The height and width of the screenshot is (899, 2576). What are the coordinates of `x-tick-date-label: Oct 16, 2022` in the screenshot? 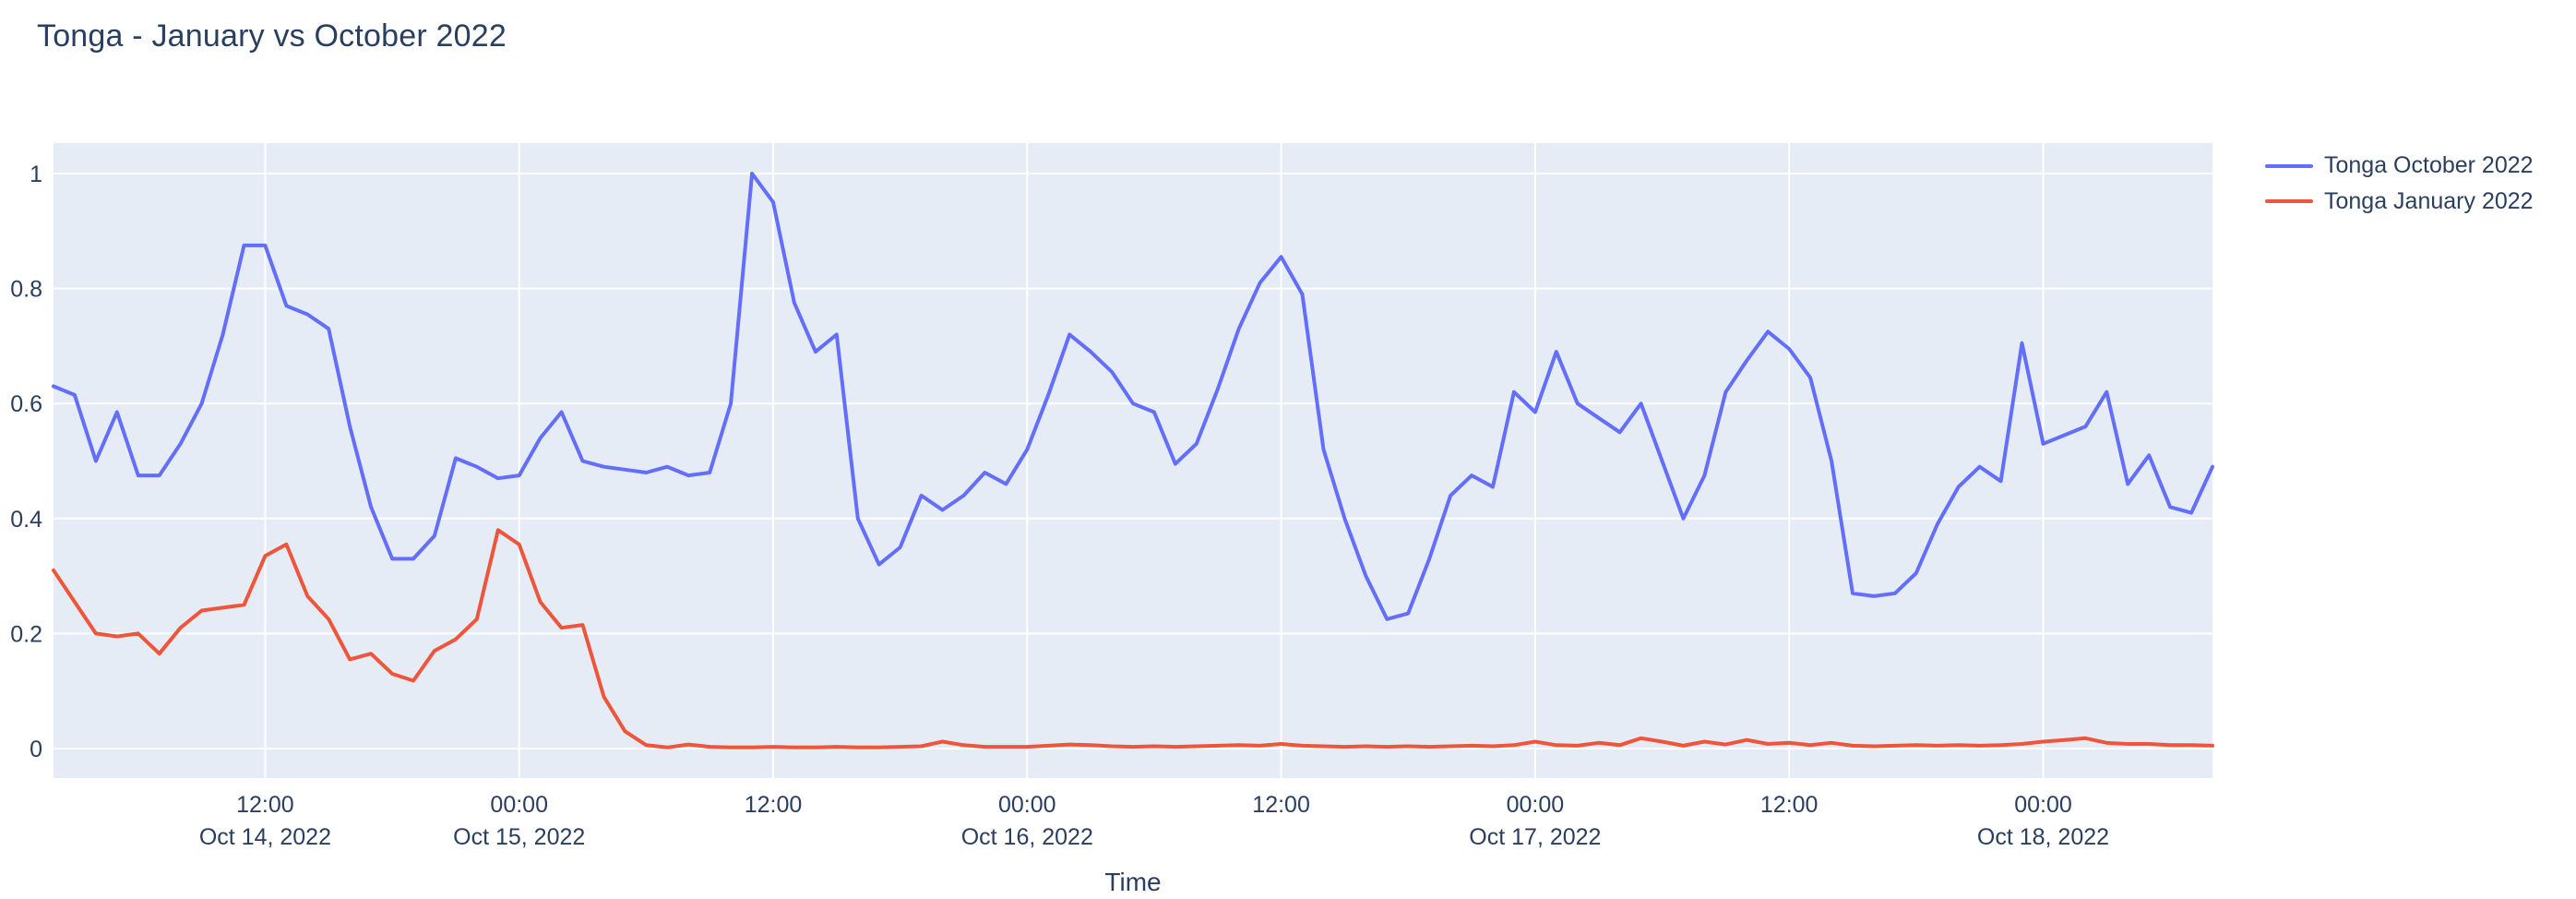 It's located at (1027, 837).